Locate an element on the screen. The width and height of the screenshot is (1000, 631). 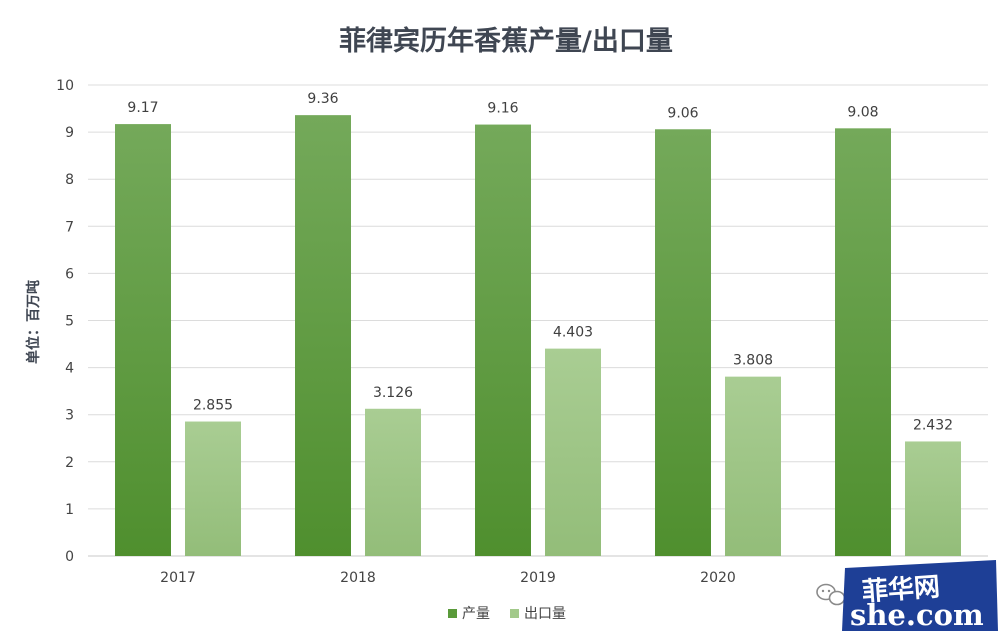
chart-title: 菲律宾历年香蕉产量/出口量 is located at coordinates (506, 41).